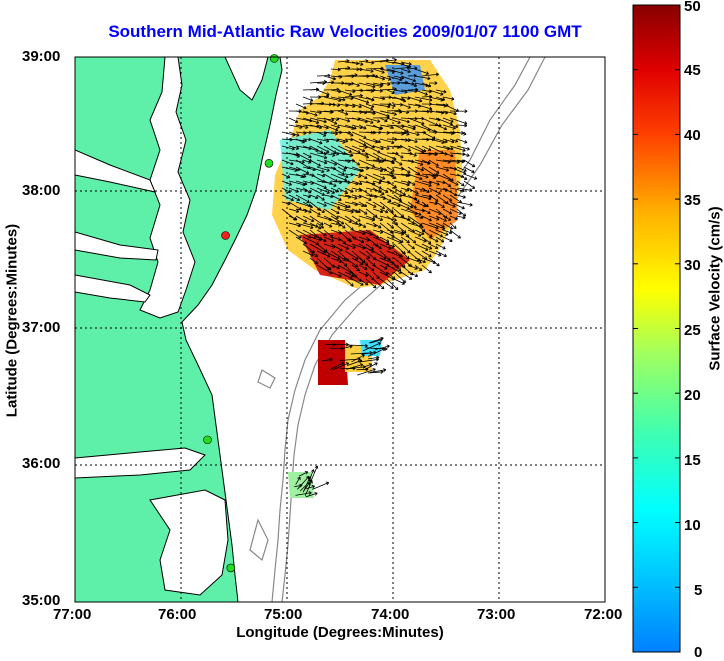  Describe the element at coordinates (283, 614) in the screenshot. I see `x-tick-75: 75:00` at that location.